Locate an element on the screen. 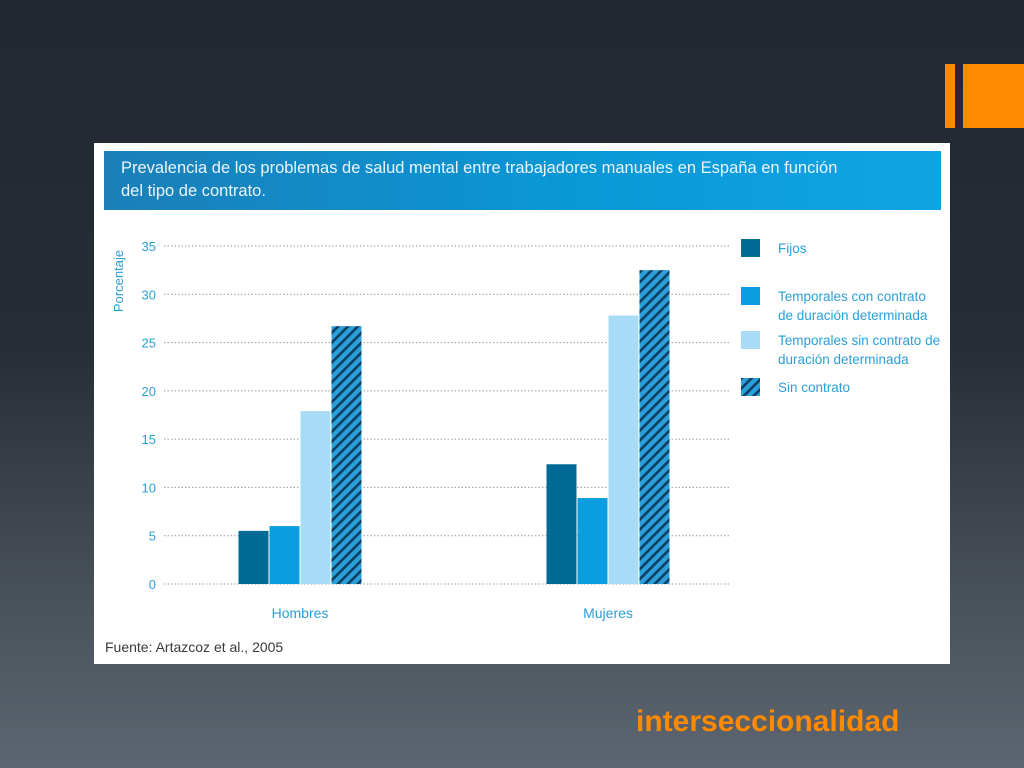  legend-label: duración determinada is located at coordinates (843, 359).